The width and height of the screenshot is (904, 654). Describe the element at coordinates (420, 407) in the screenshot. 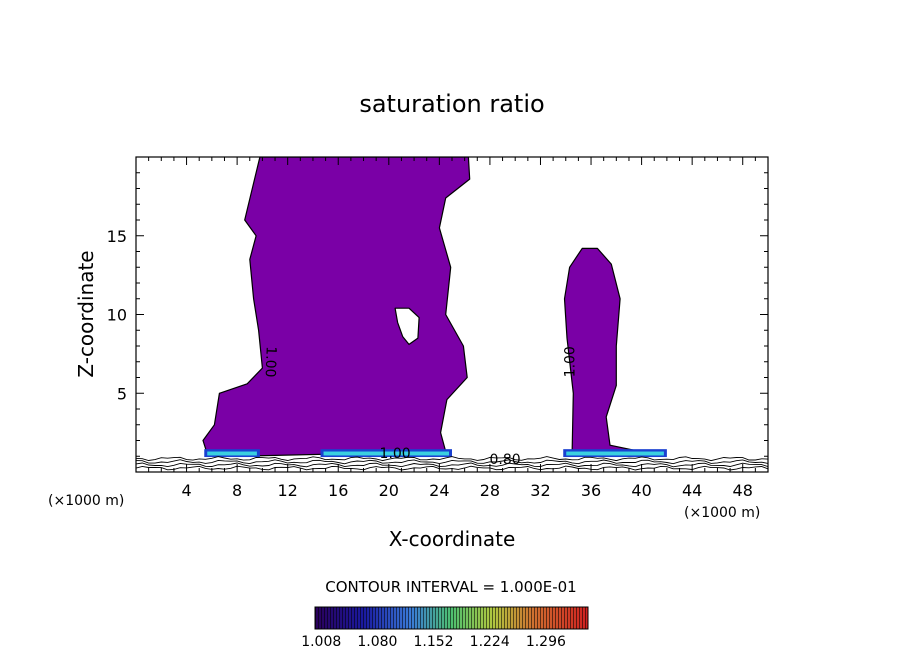

I see `contour-labels: 1.00 1.00 1.00 0.80` at that location.